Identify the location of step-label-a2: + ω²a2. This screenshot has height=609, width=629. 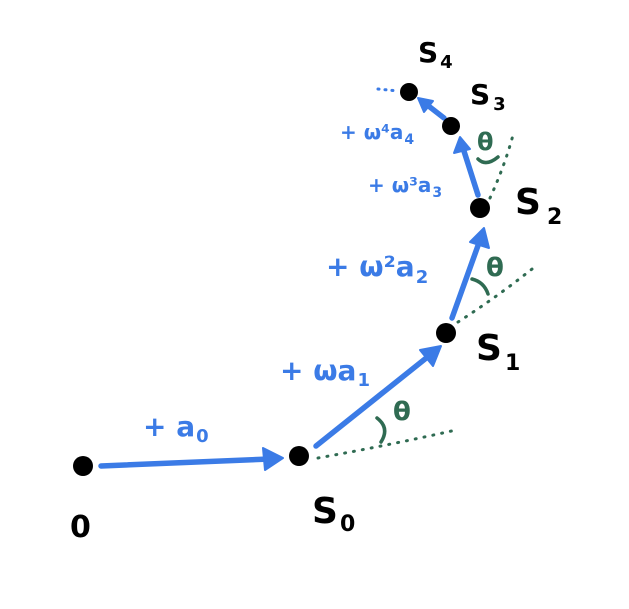
(377, 269).